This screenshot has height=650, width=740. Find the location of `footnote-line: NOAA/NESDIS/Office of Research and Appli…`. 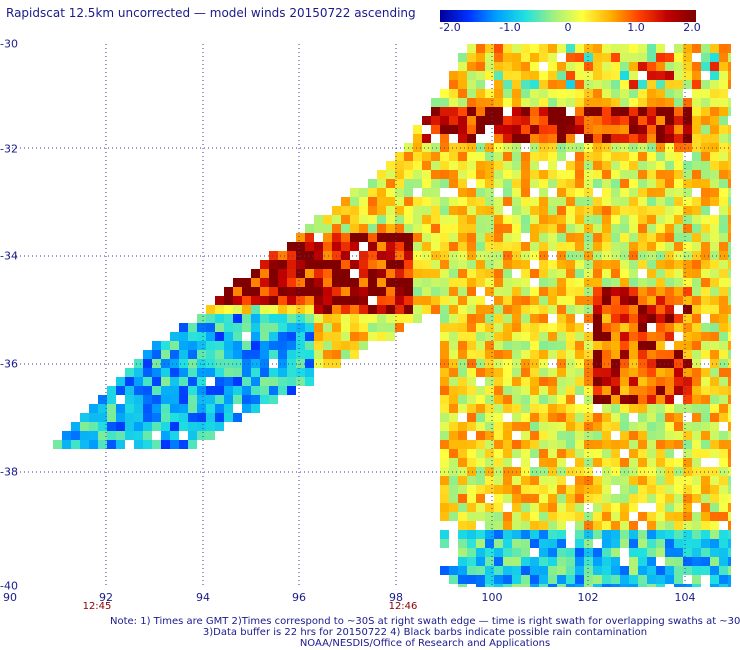

footnote-line: NOAA/NESDIS/Office of Research and Appli… is located at coordinates (425, 643).